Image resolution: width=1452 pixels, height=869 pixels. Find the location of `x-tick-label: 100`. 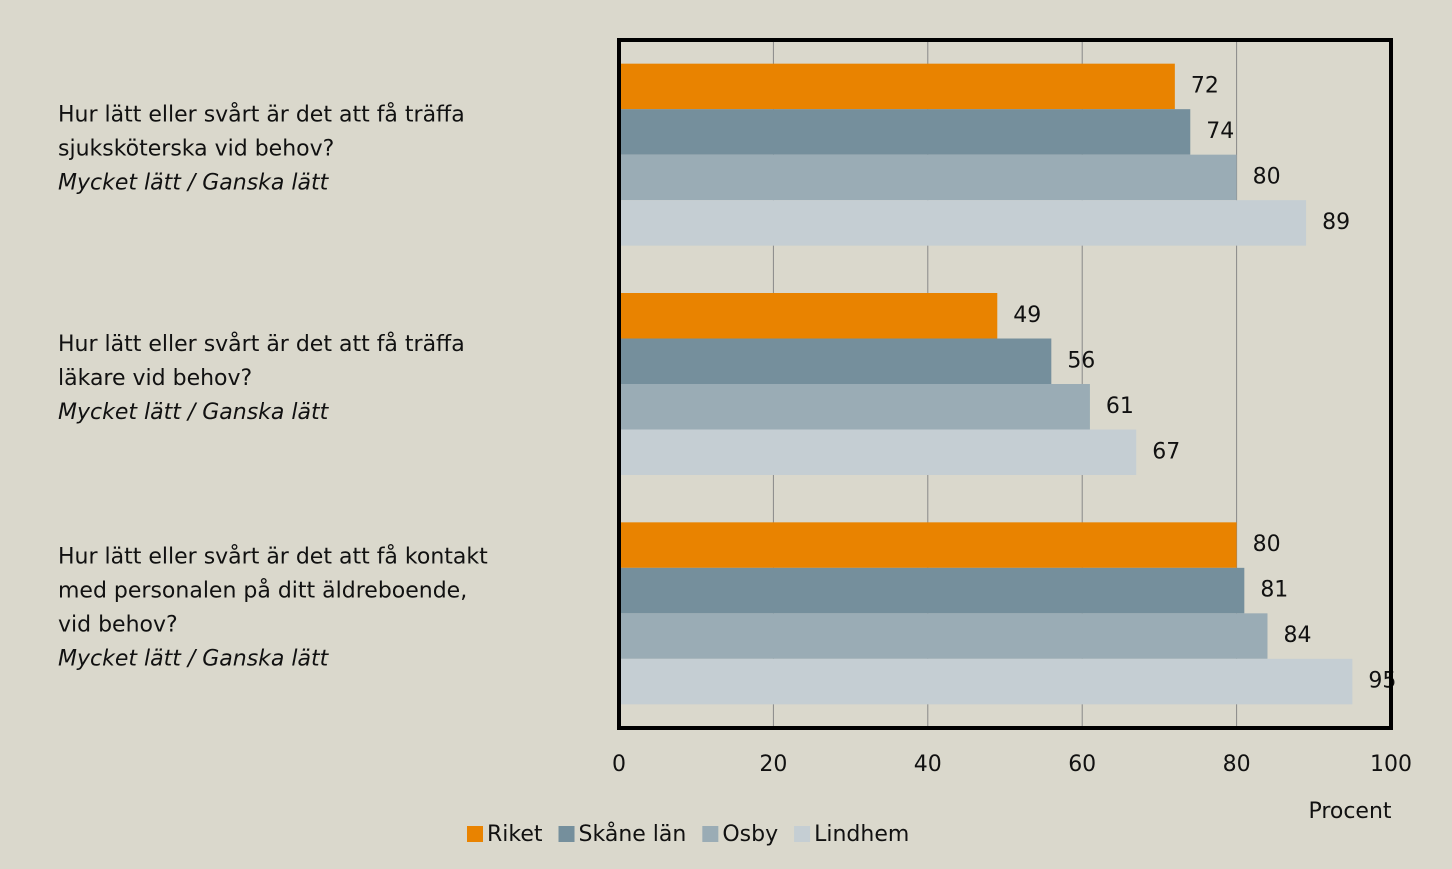

x-tick-label: 100 is located at coordinates (1391, 764).